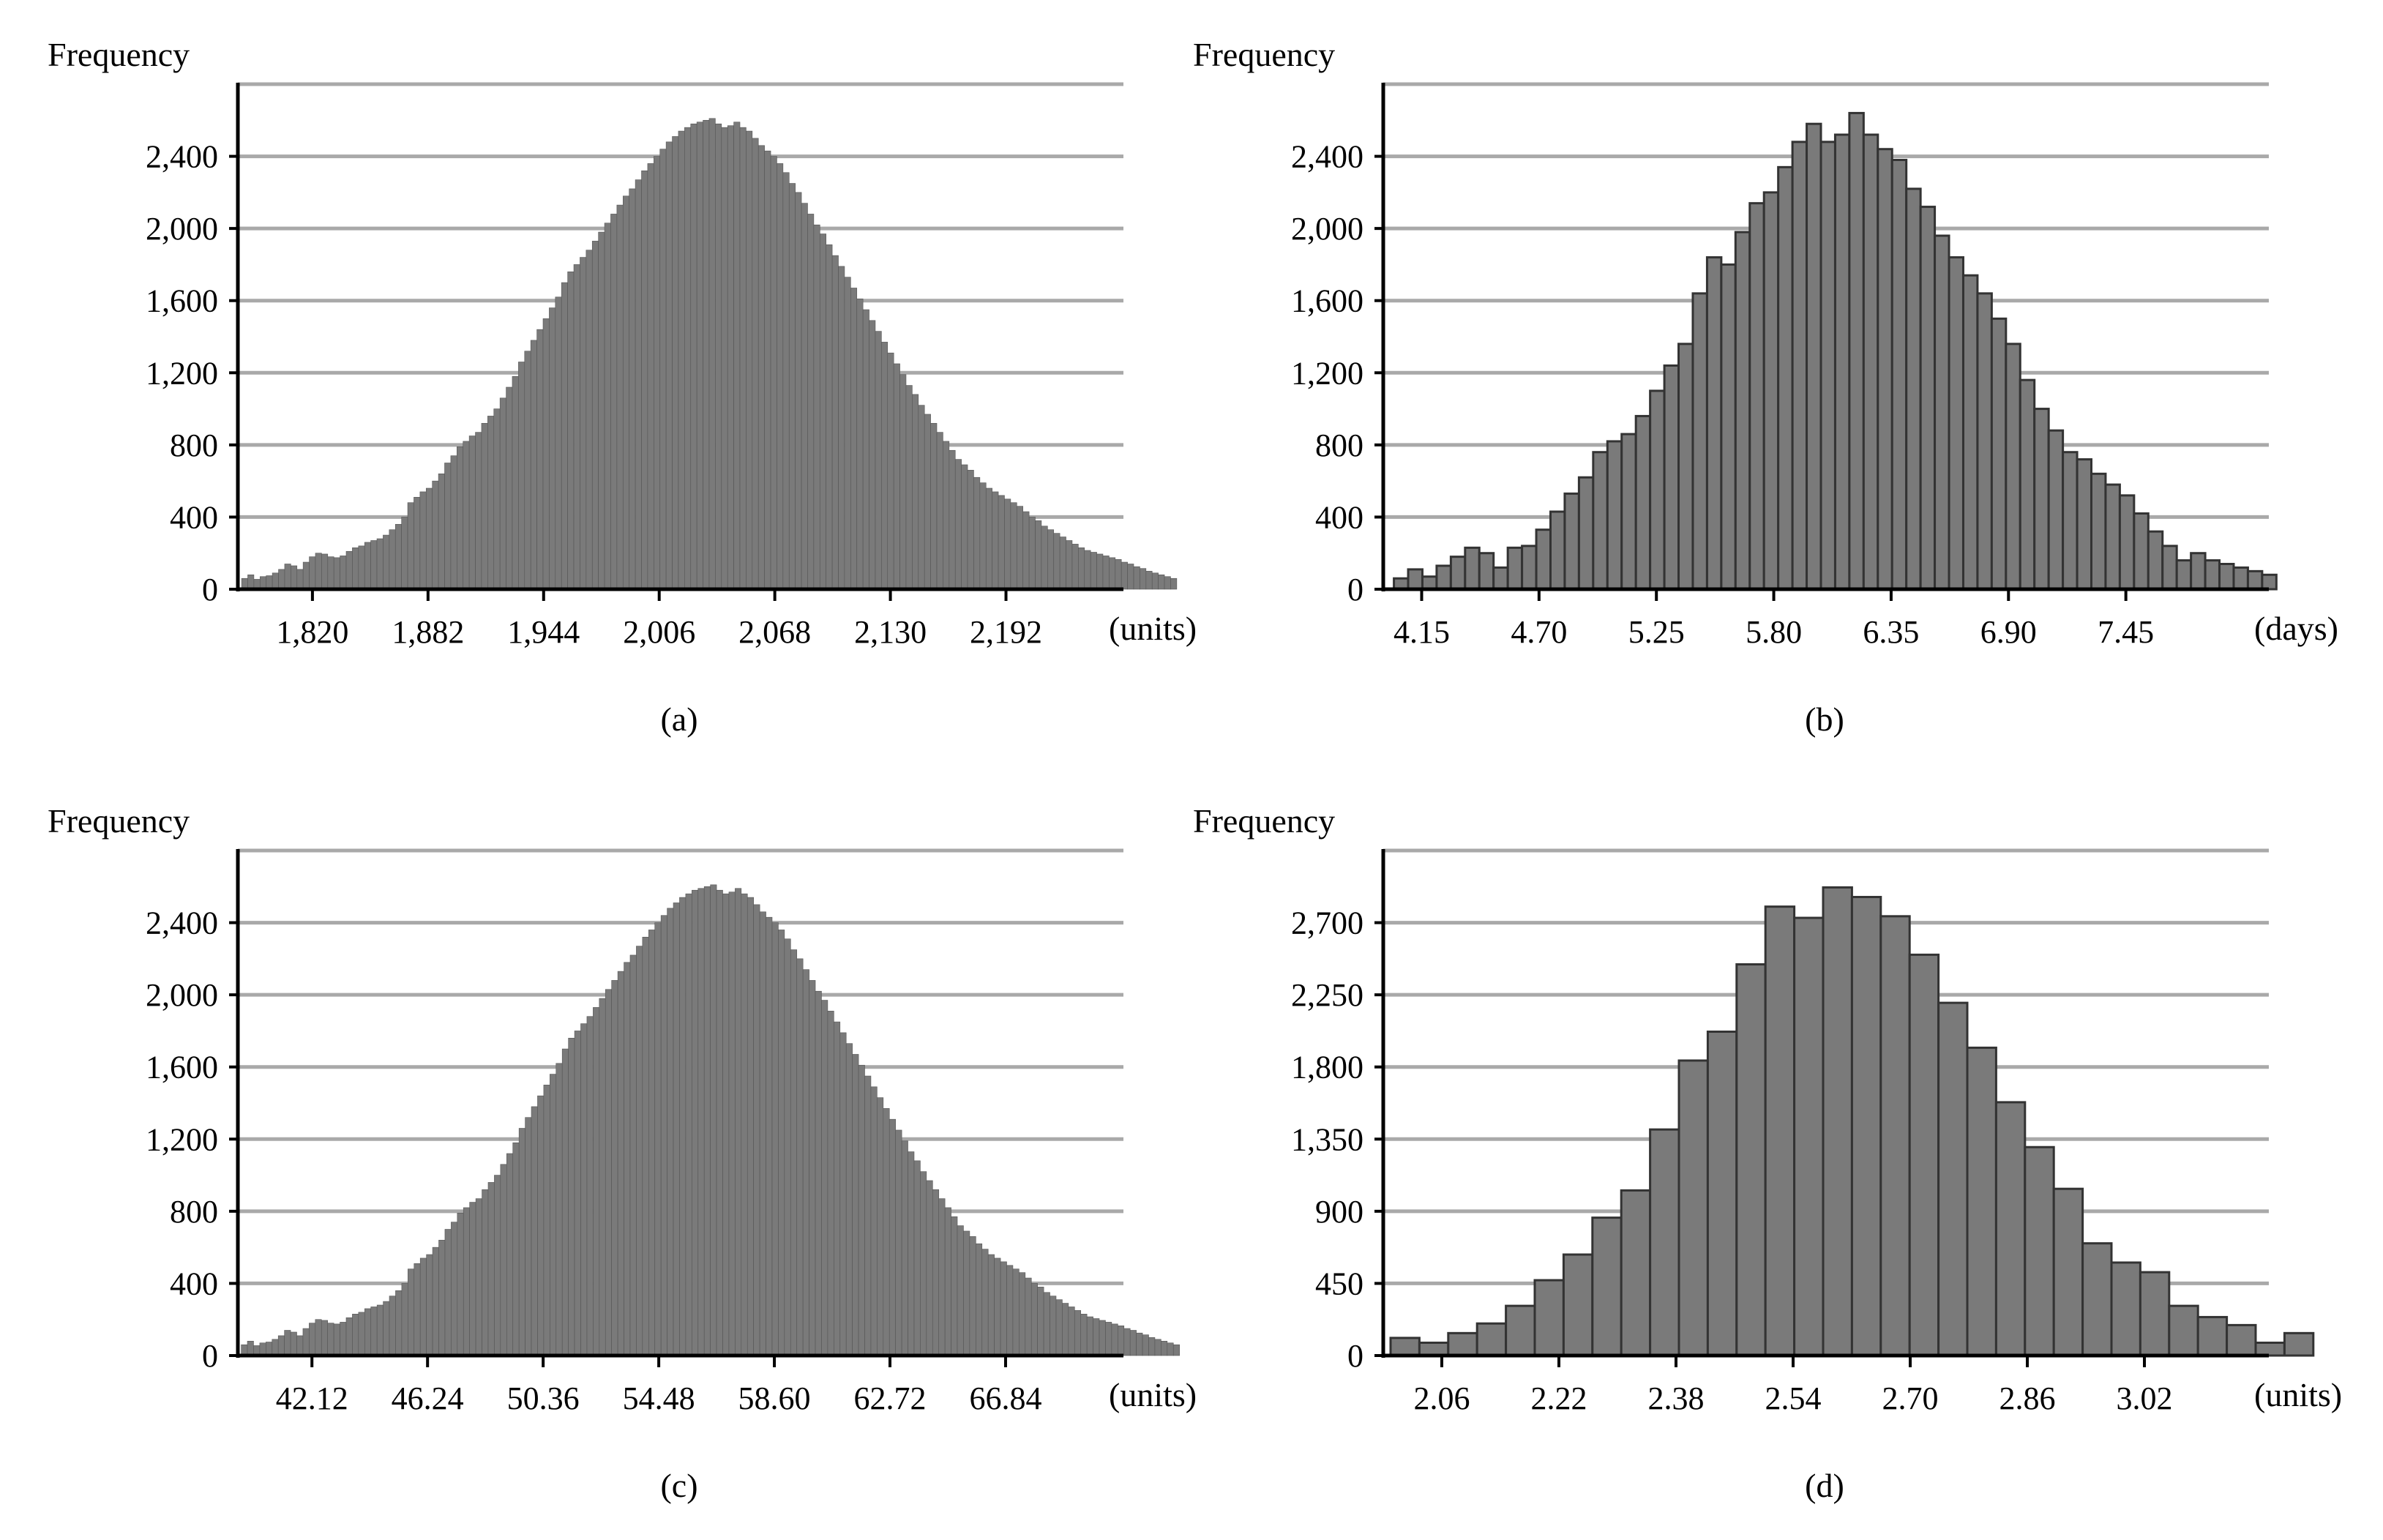  Describe the element at coordinates (2126, 632) in the screenshot. I see `x-tick-label: 7.45` at that location.